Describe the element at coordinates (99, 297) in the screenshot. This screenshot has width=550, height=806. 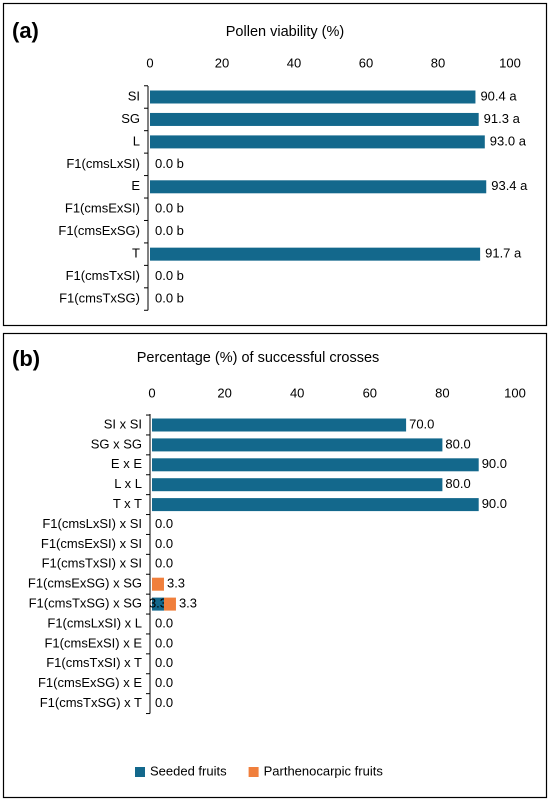
I see `category-label: F1(cmsTxSG)` at that location.